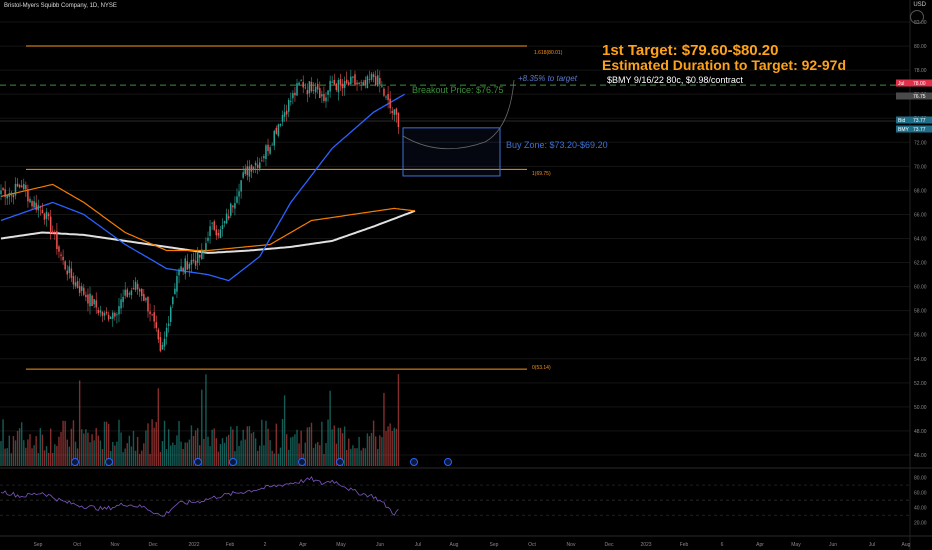  What do you see at coordinates (454, 545) in the screenshot?
I see `x-tick-label: Aug` at bounding box center [454, 545].